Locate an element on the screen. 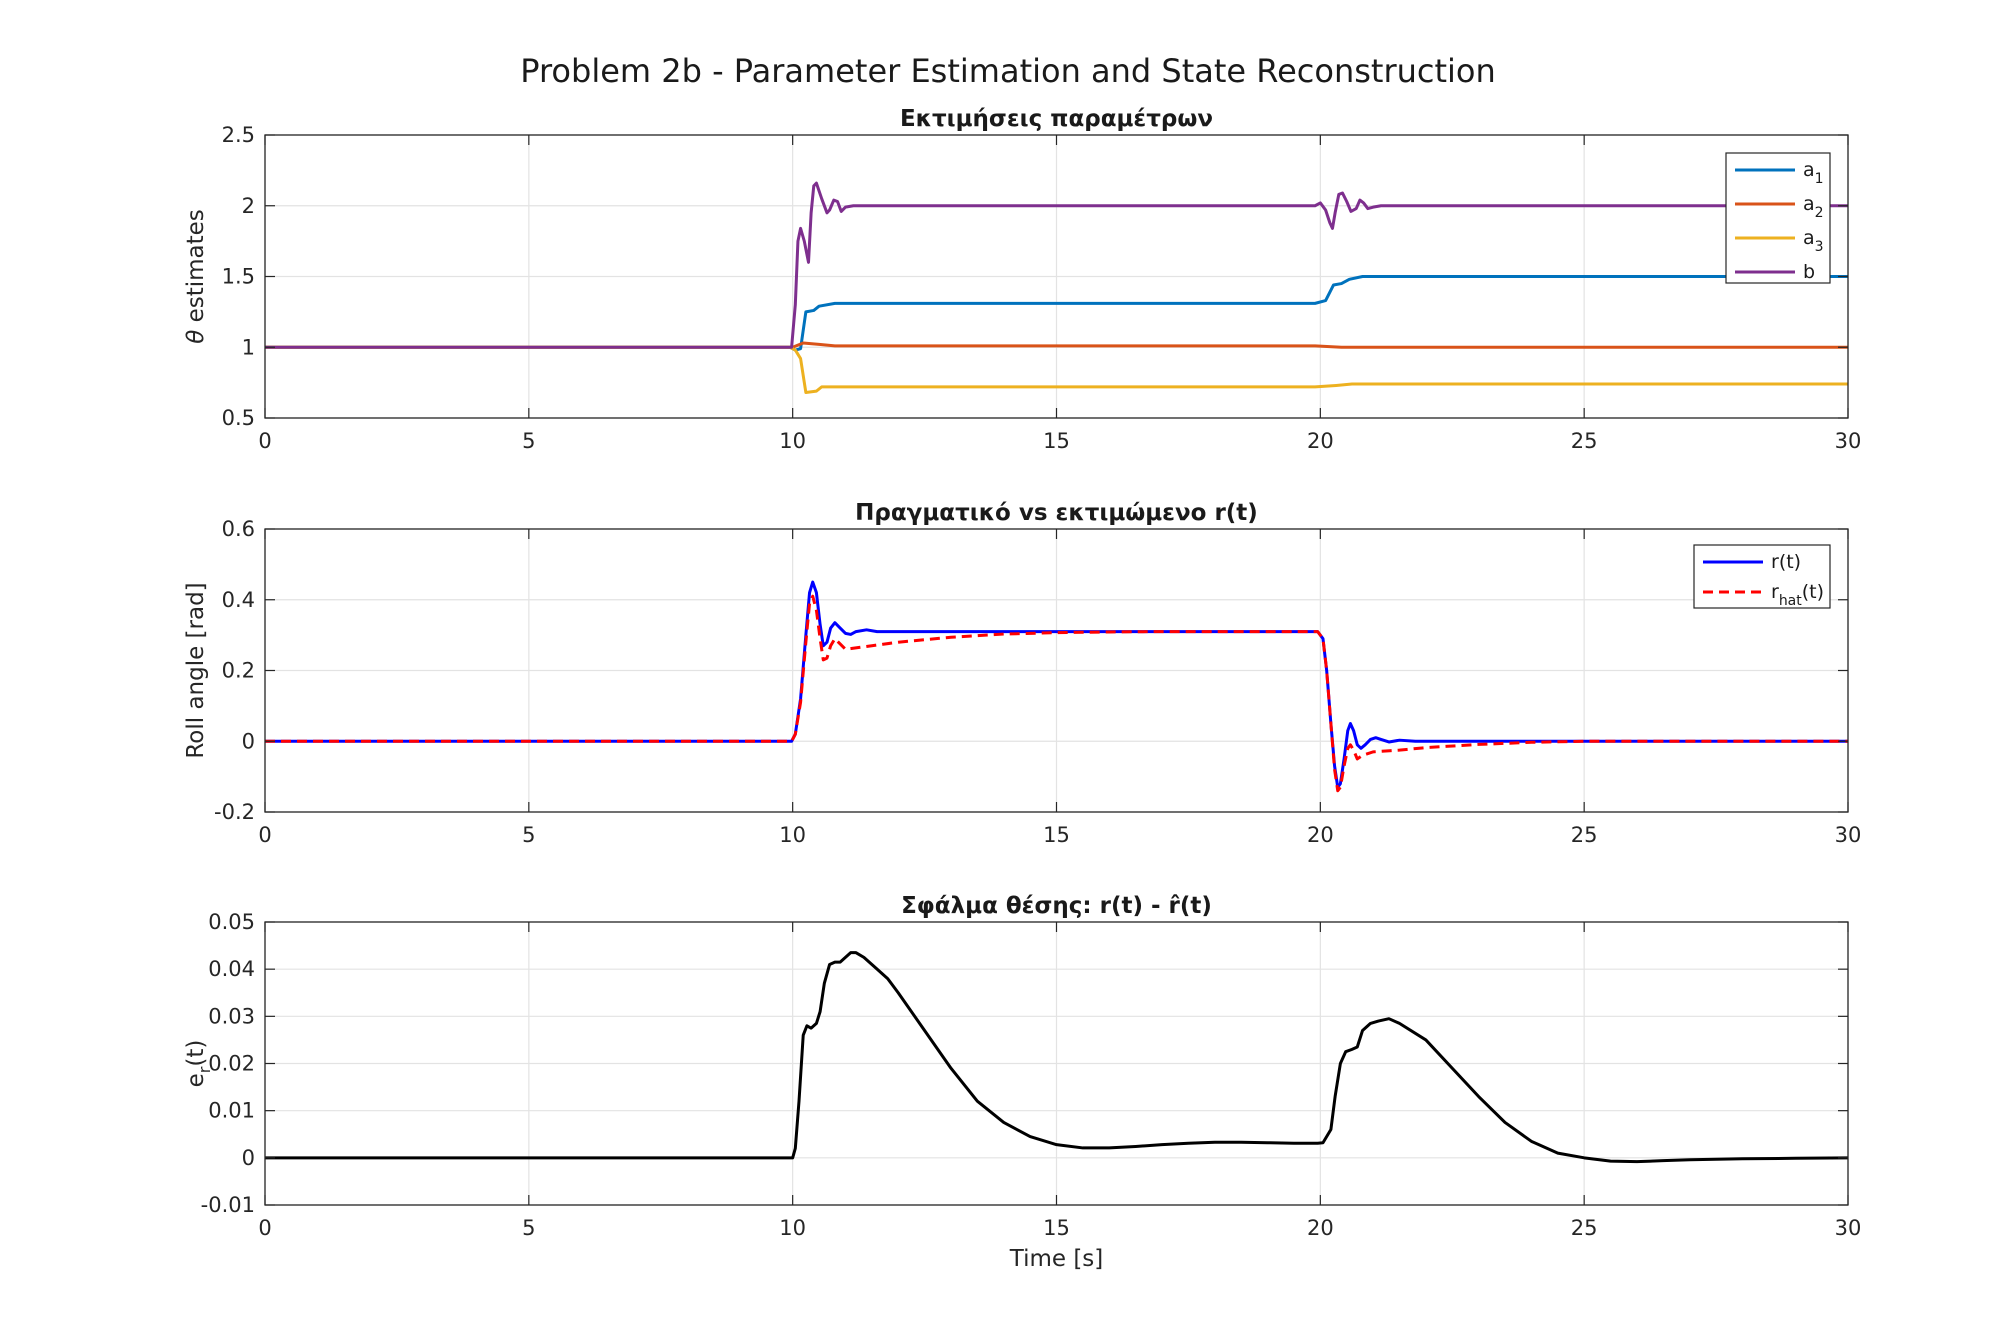 Image resolution: width=2016 pixels, height=1333 pixels. legend: r(t) rhat(t) is located at coordinates (1762, 576).